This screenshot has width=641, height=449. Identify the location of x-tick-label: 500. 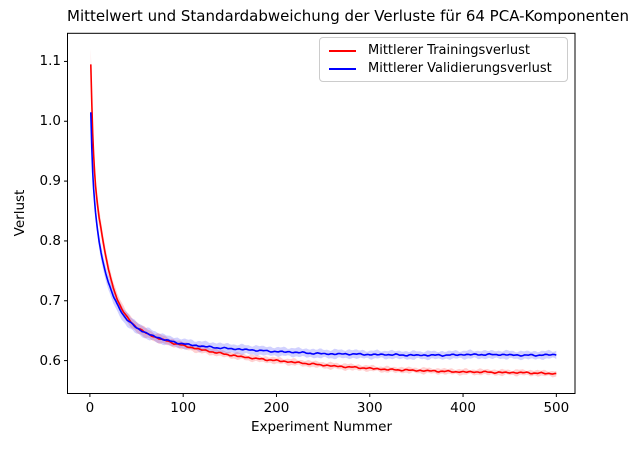
(556, 408).